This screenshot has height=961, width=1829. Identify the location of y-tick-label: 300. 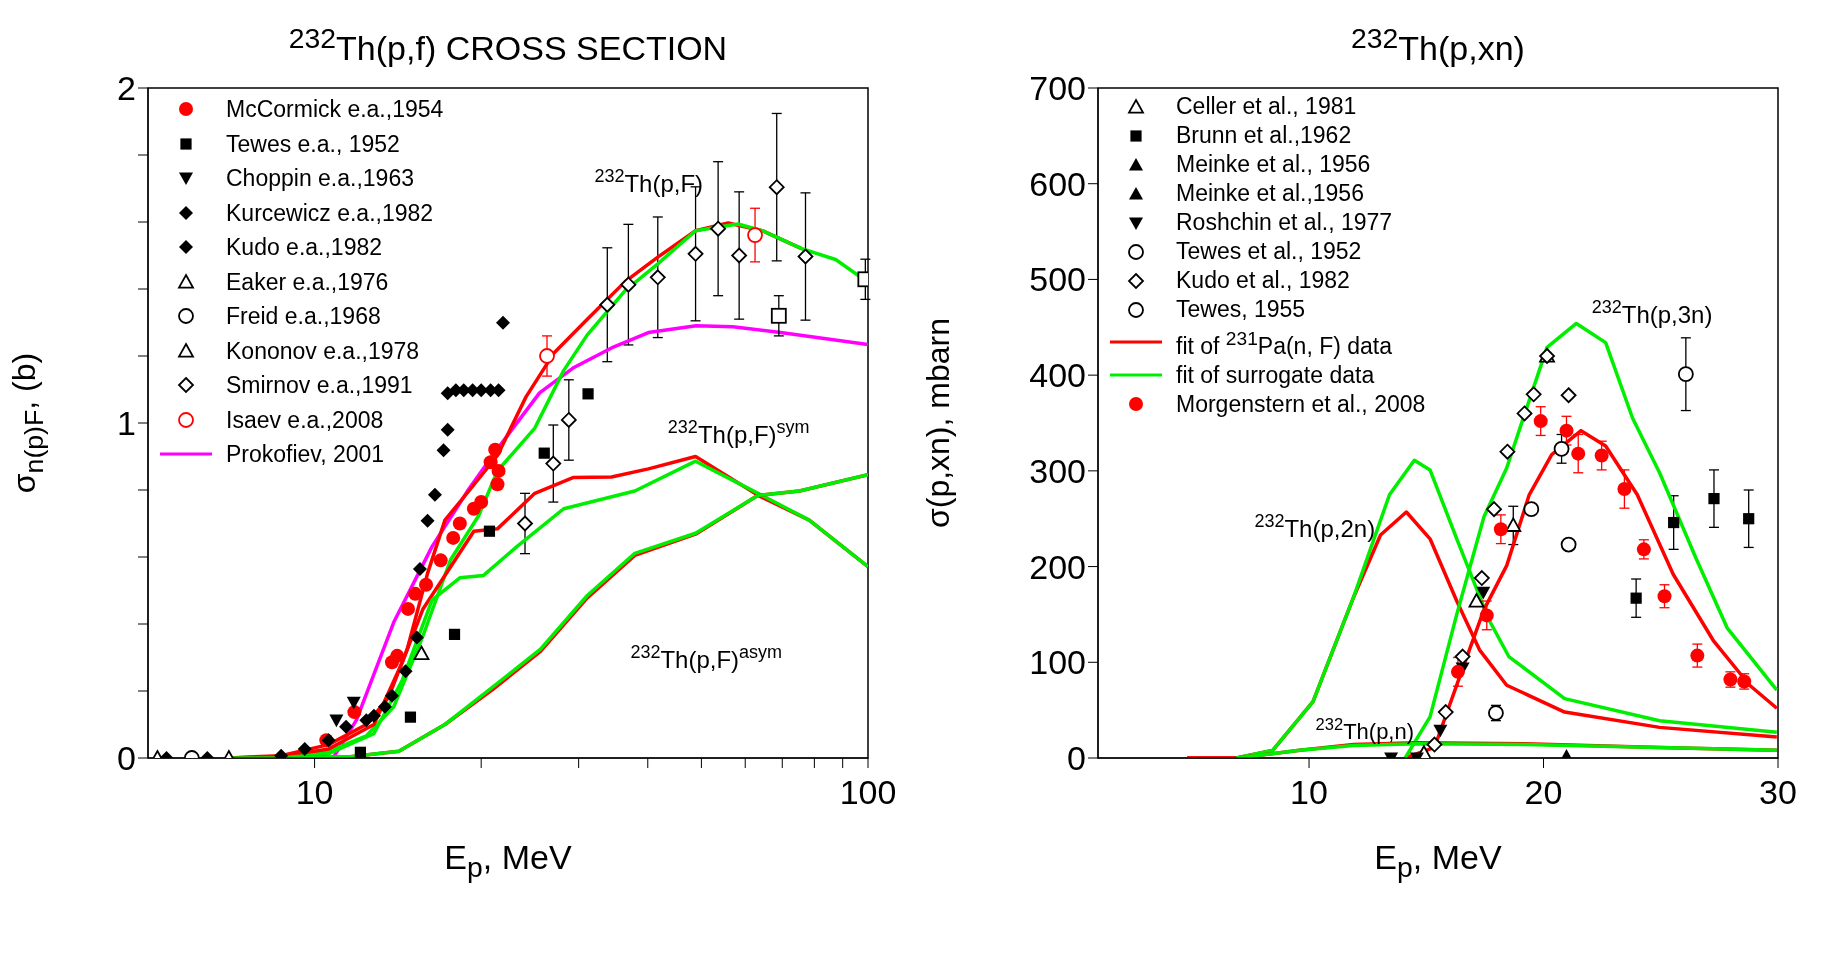
(1057, 470).